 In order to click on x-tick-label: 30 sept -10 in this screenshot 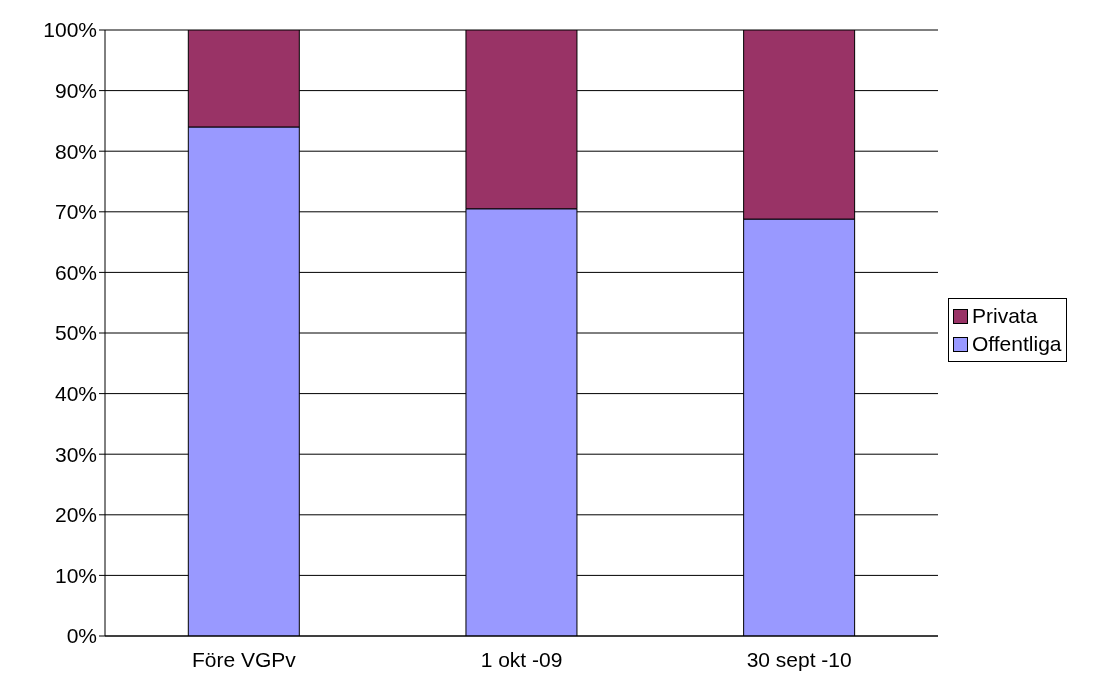, I will do `click(799, 659)`.